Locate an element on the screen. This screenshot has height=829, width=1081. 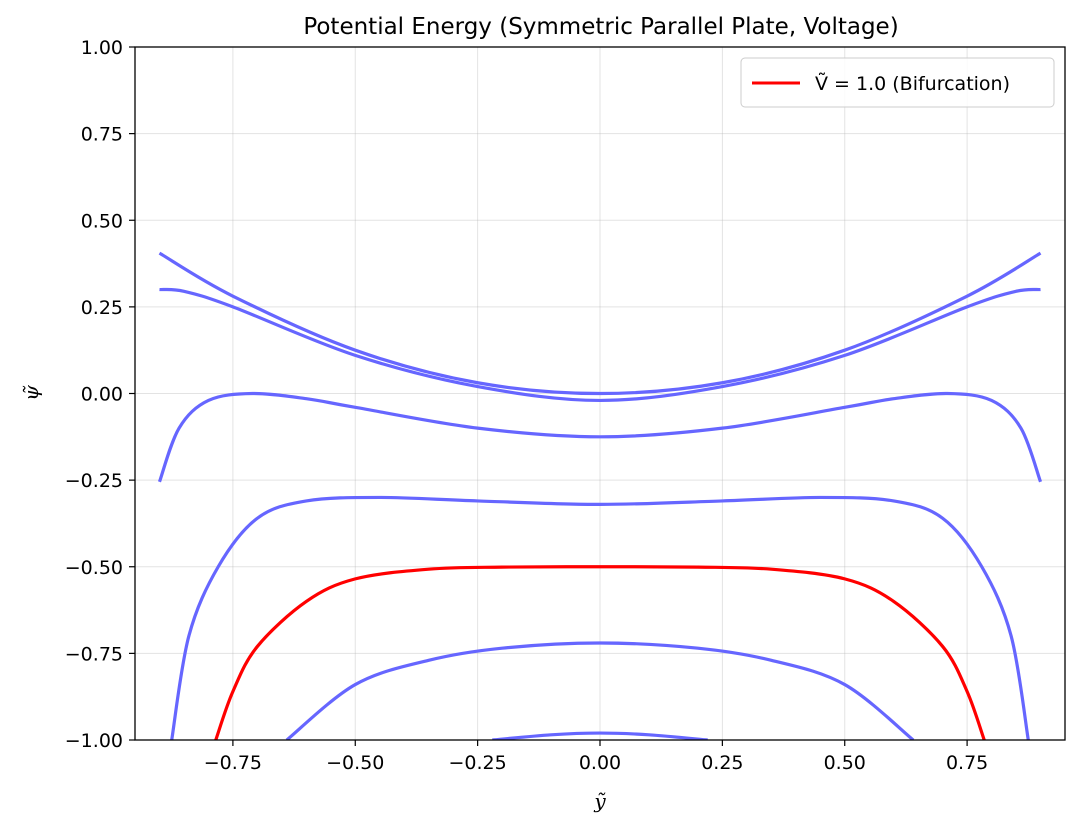
x-tick-label: −0.75 is located at coordinates (233, 763).